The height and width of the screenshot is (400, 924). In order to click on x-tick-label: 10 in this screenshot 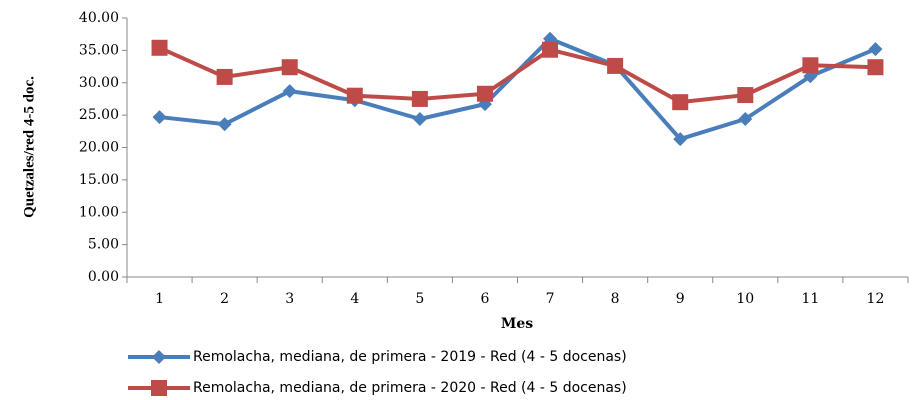, I will do `click(745, 299)`.